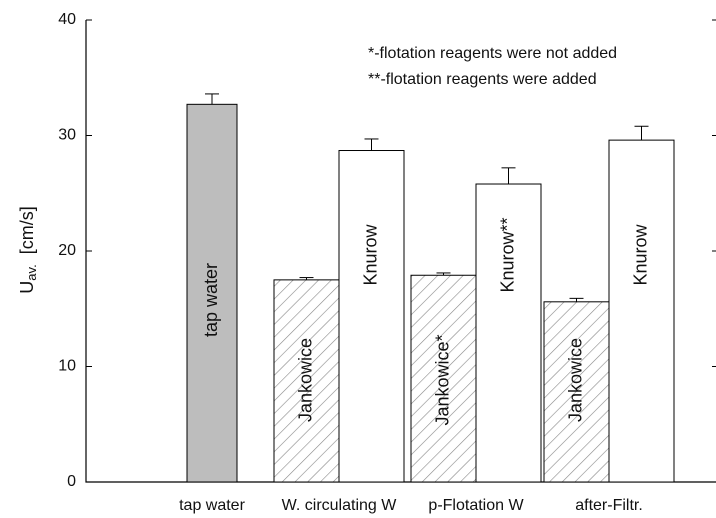 The image size is (716, 518). What do you see at coordinates (67, 19) in the screenshot?
I see `y-tick-label: 40` at bounding box center [67, 19].